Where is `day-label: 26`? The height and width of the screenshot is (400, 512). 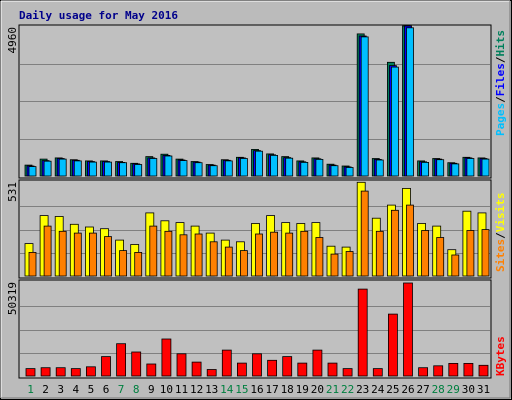 day-label: 26 is located at coordinates (407, 389).